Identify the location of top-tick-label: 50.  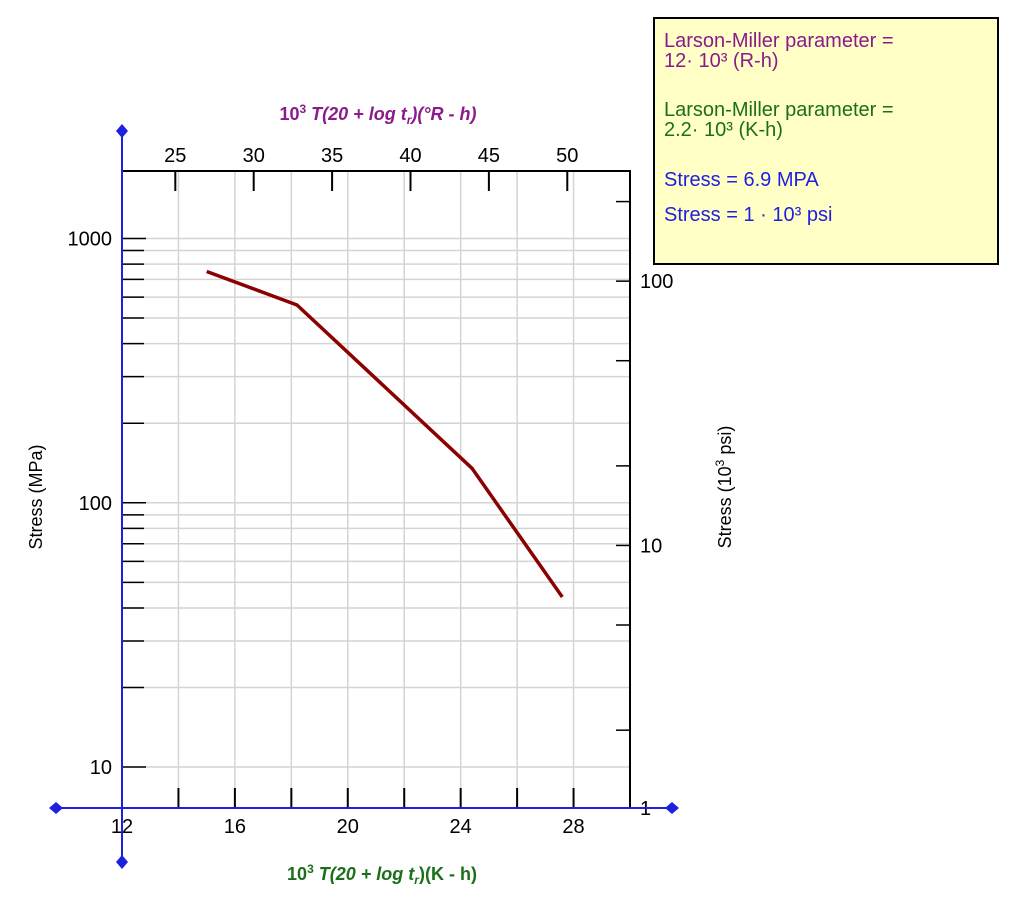
(567, 156).